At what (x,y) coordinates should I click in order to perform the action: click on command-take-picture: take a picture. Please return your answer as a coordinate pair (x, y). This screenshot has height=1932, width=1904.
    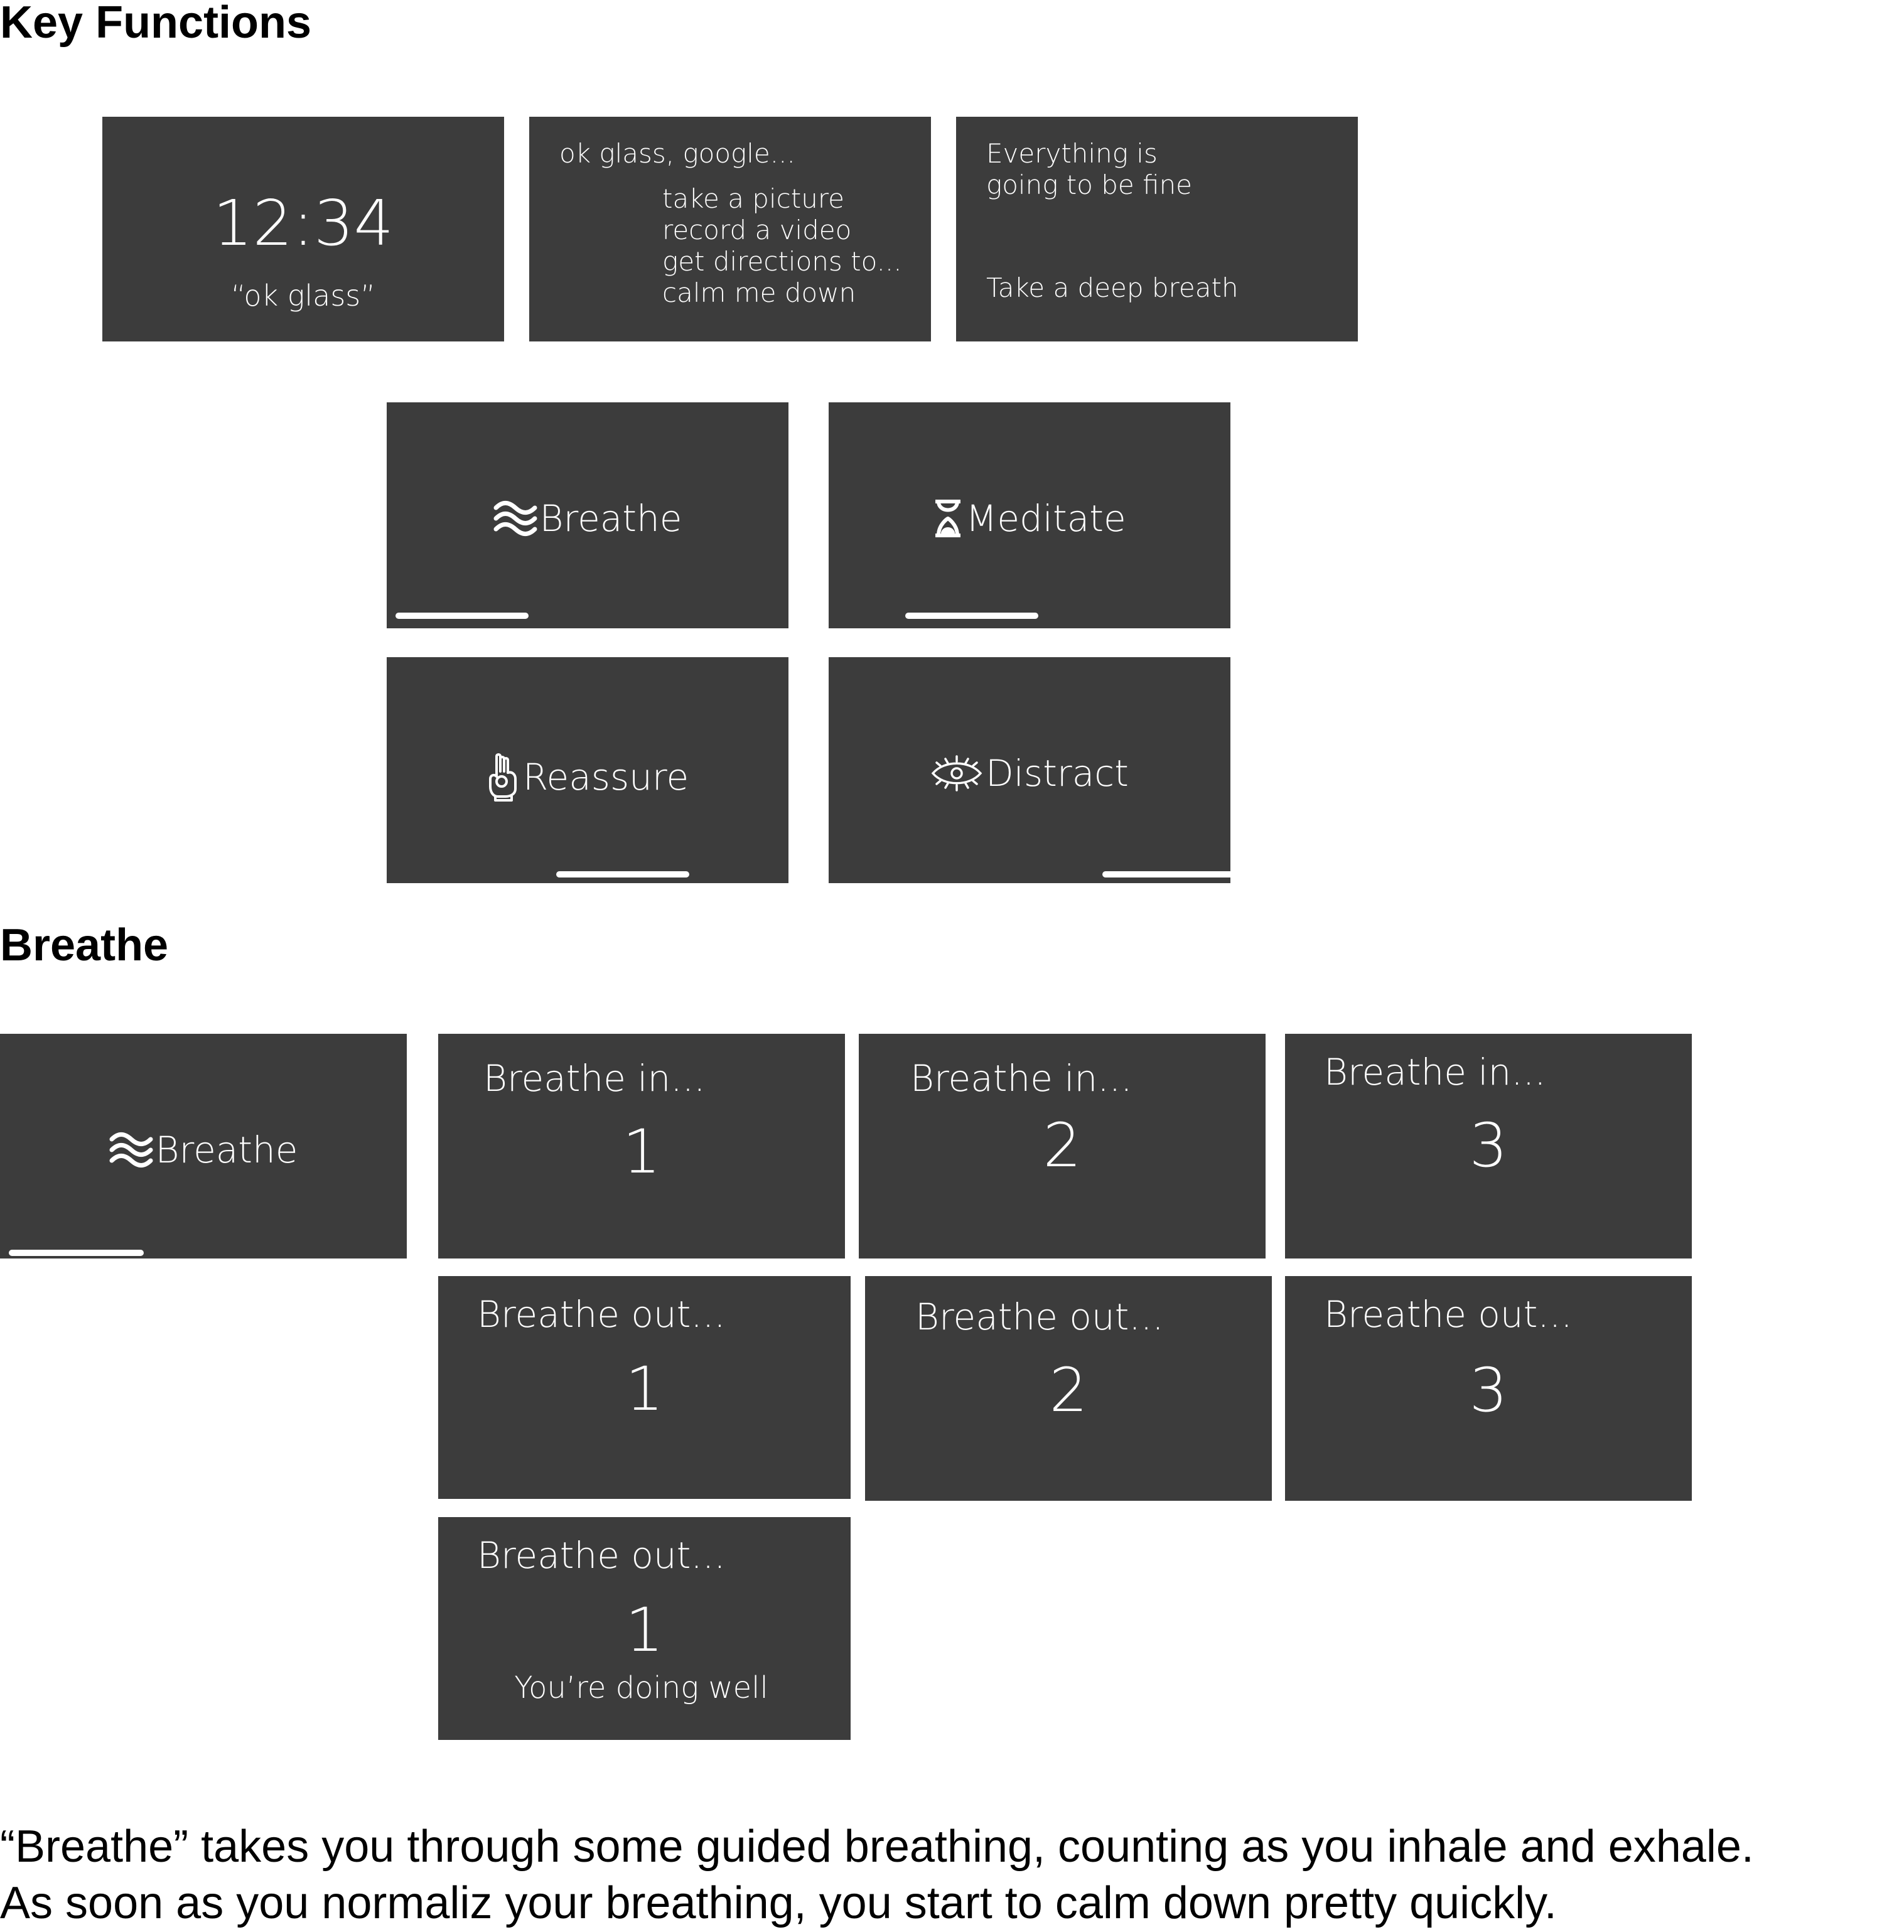
    Looking at the image, I should click on (753, 199).